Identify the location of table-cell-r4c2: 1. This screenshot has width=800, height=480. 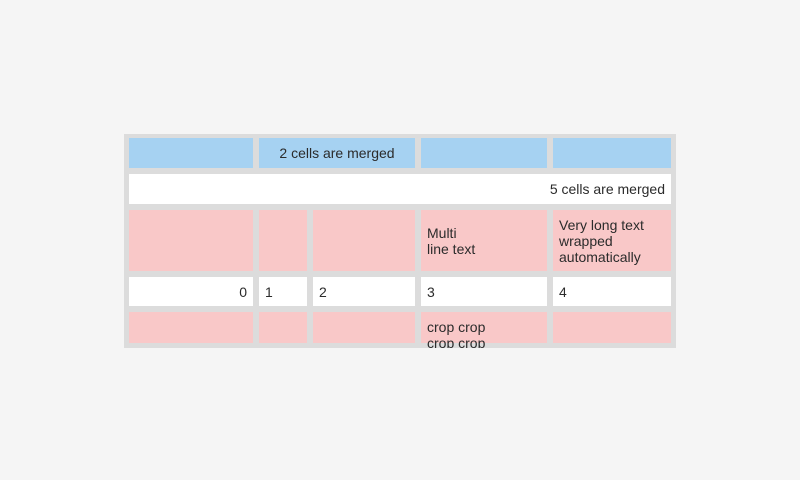
(283, 291).